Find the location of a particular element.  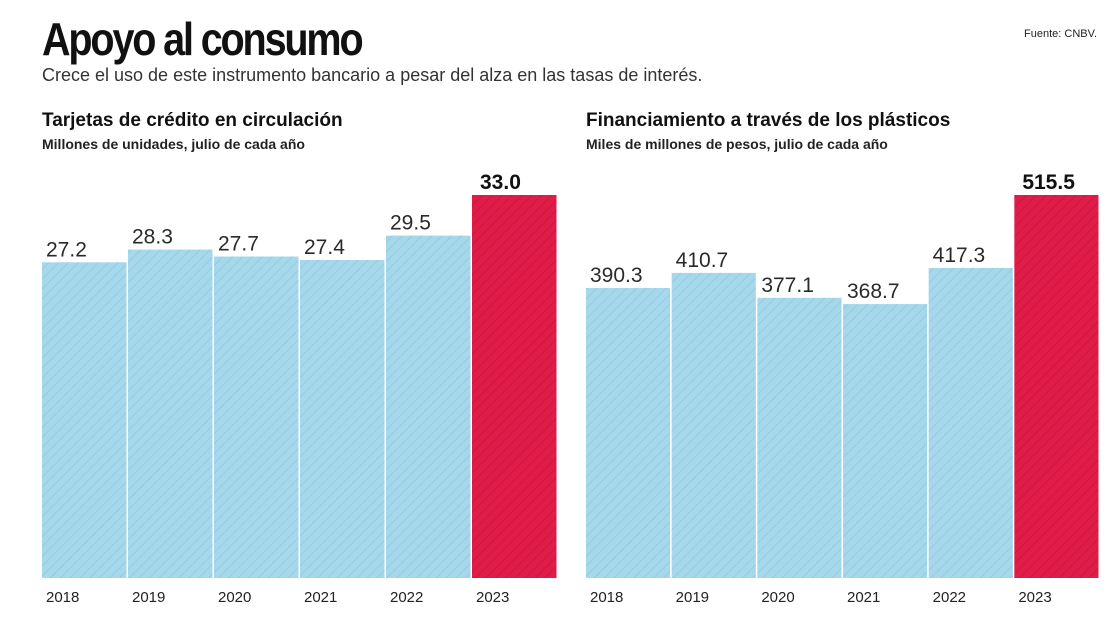

data-label-2021: 27.4 is located at coordinates (324, 247).